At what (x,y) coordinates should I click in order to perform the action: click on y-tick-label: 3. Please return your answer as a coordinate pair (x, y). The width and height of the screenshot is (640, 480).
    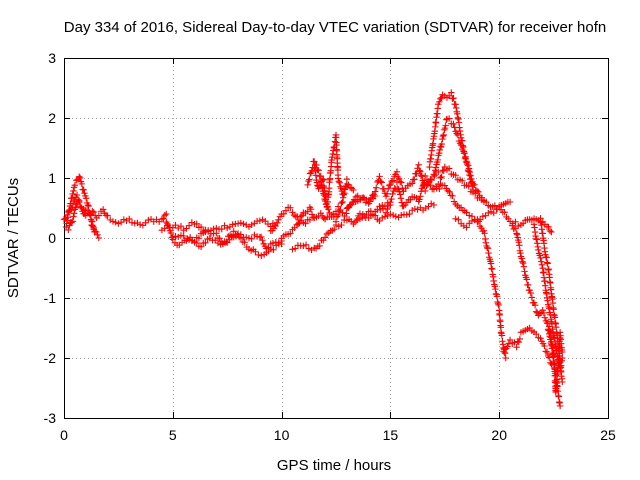
    Looking at the image, I should click on (52, 58).